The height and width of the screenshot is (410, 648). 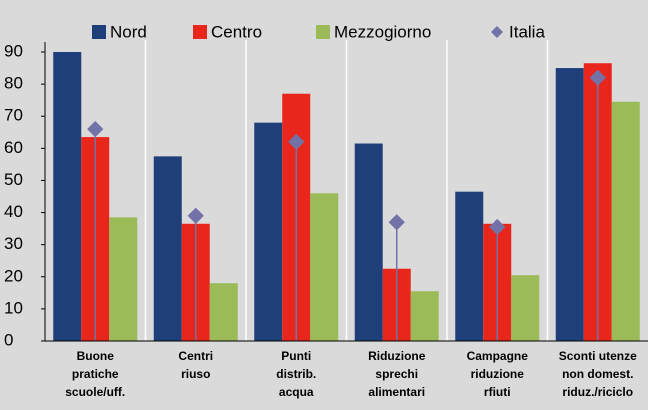 I want to click on legend-label: Italia, so click(x=527, y=31).